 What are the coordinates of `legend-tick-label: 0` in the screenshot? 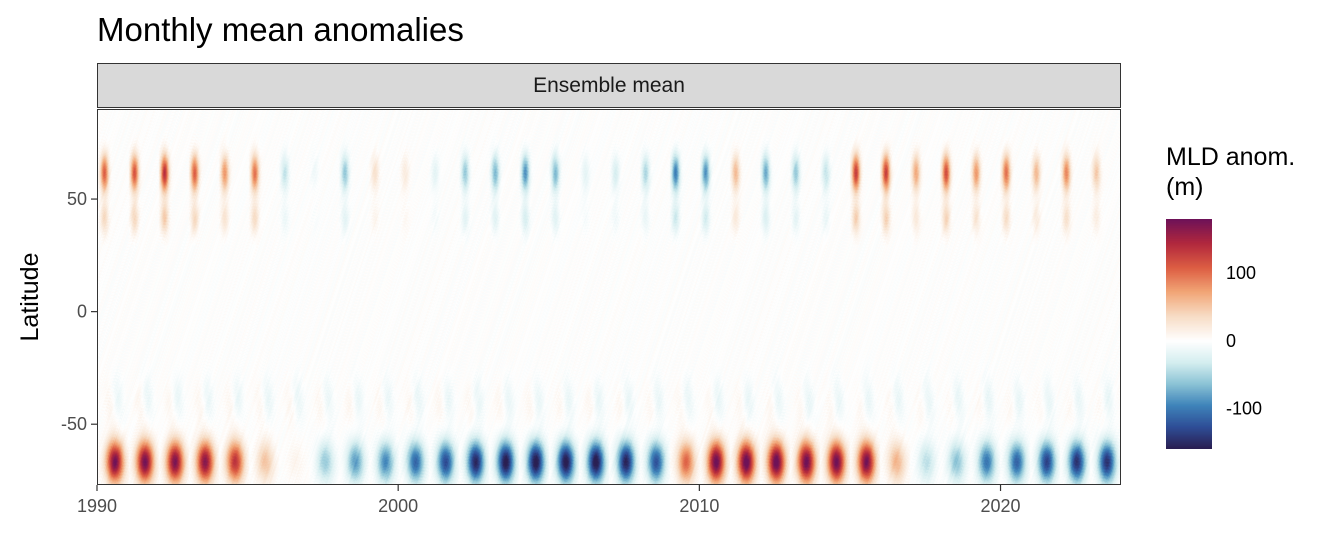 It's located at (1231, 341).